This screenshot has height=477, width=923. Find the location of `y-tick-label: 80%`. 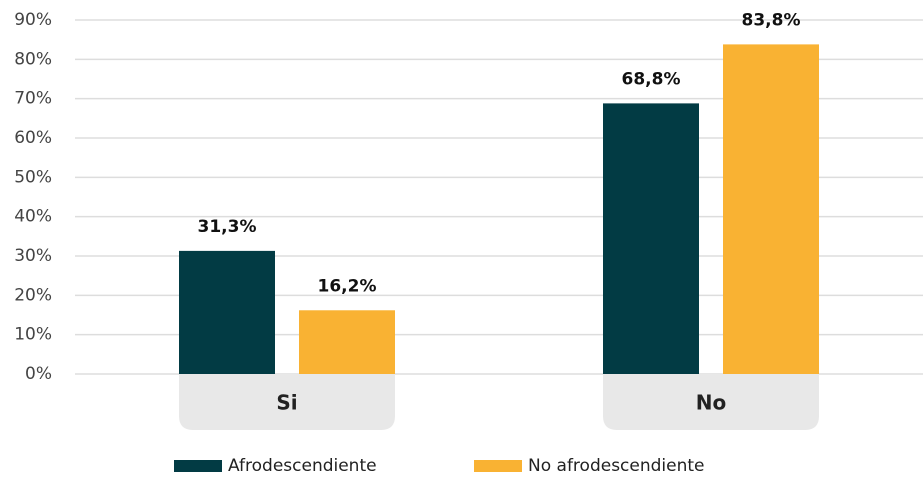

y-tick-label: 80% is located at coordinates (33, 59).